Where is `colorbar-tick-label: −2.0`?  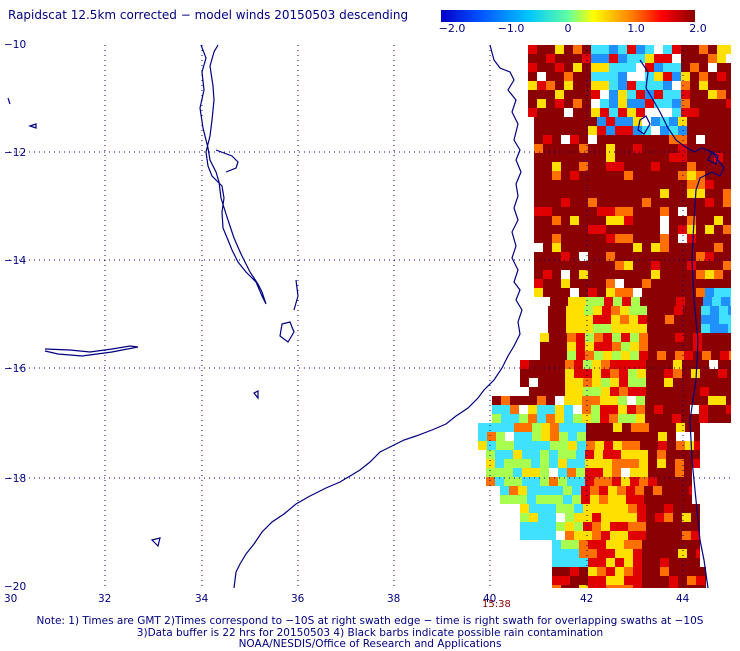
colorbar-tick-label: −2.0 is located at coordinates (452, 28).